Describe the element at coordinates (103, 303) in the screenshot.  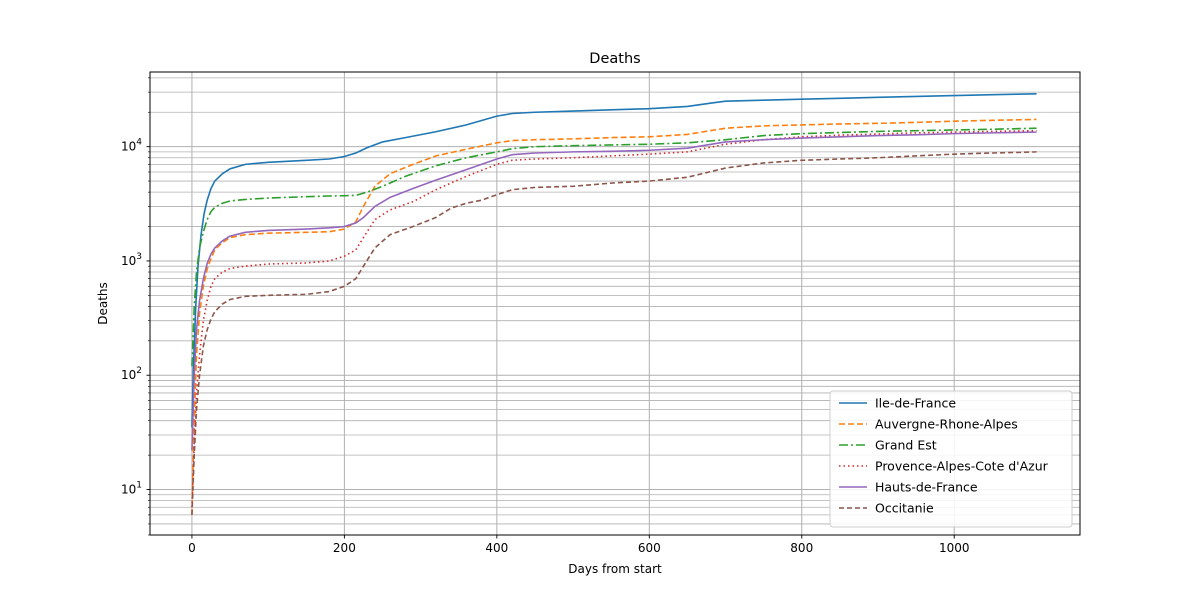
I see `y-axis-label: Deaths` at that location.